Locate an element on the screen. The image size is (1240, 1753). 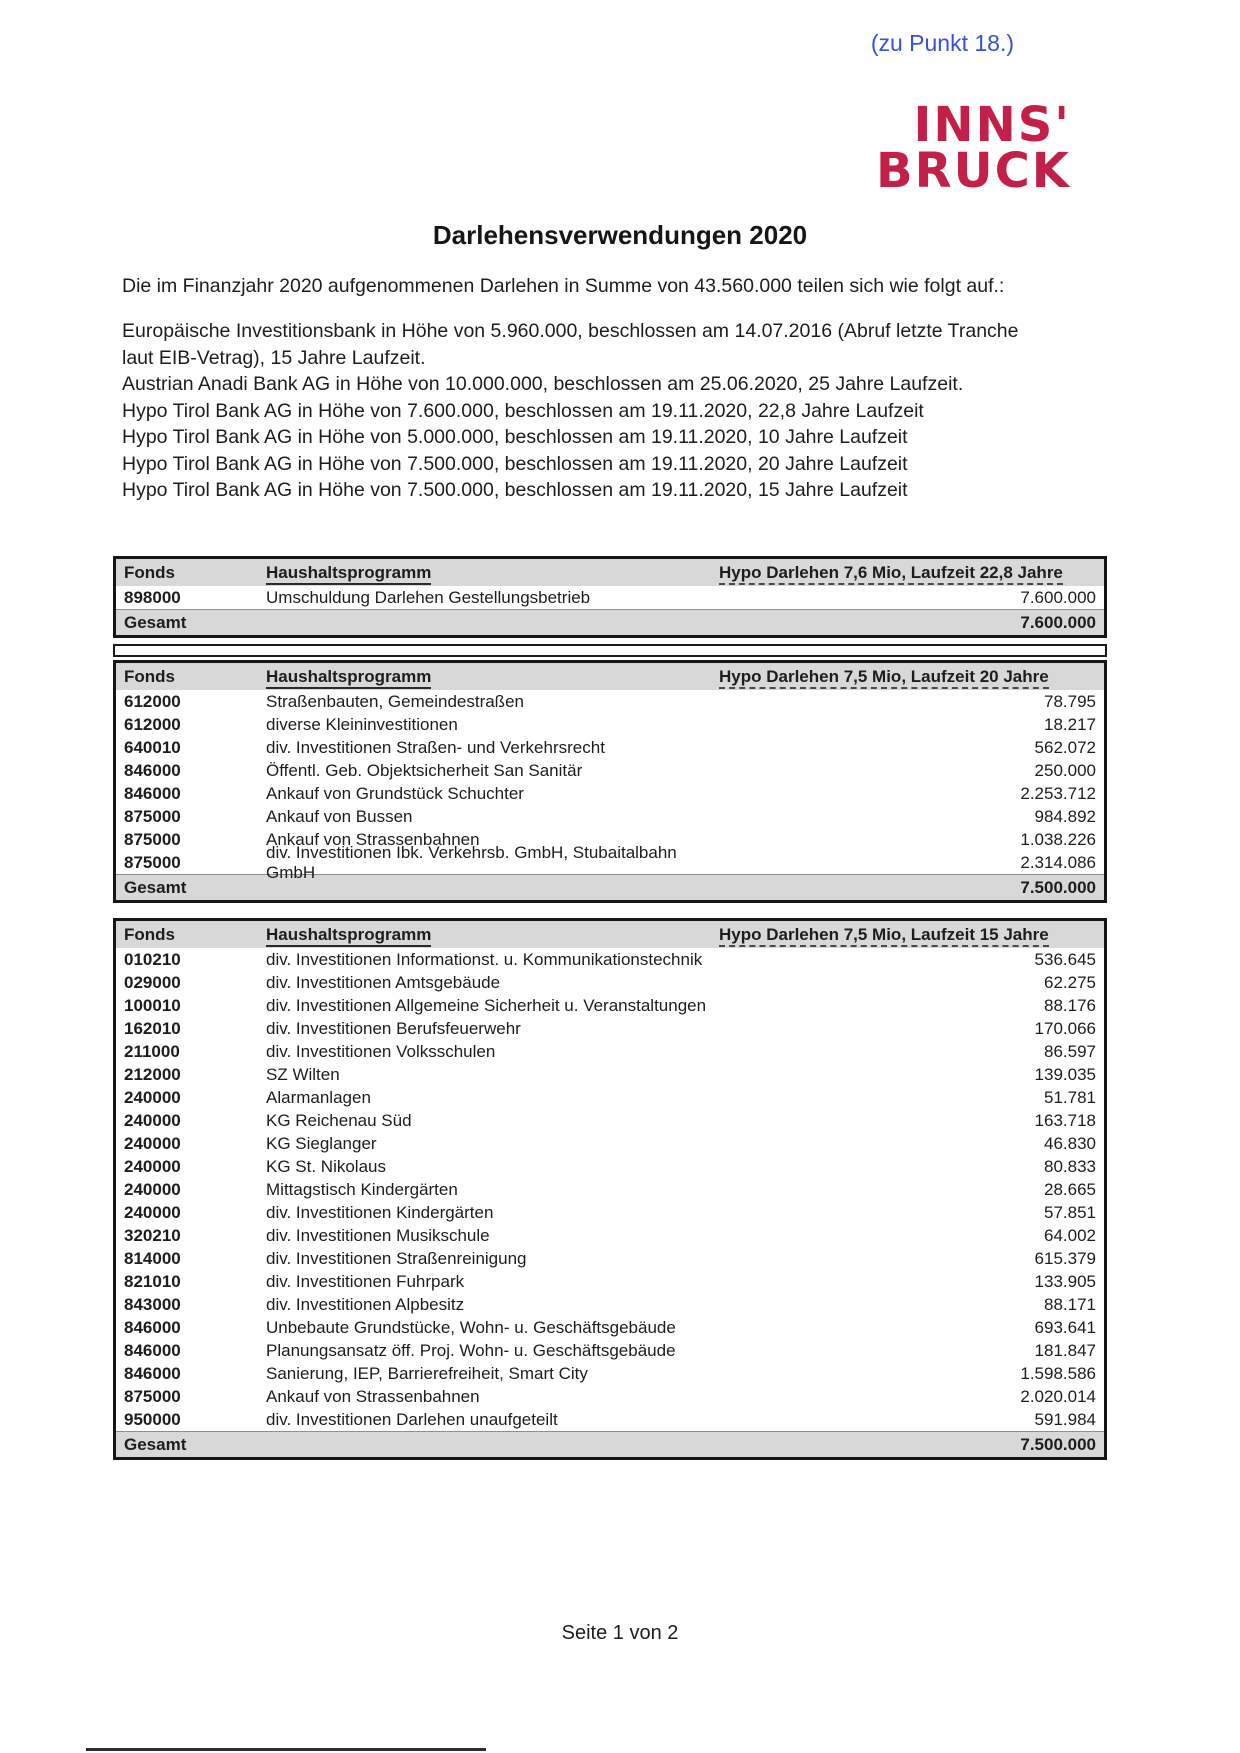
amount-cell: 2.253.712 is located at coordinates (1058, 793).